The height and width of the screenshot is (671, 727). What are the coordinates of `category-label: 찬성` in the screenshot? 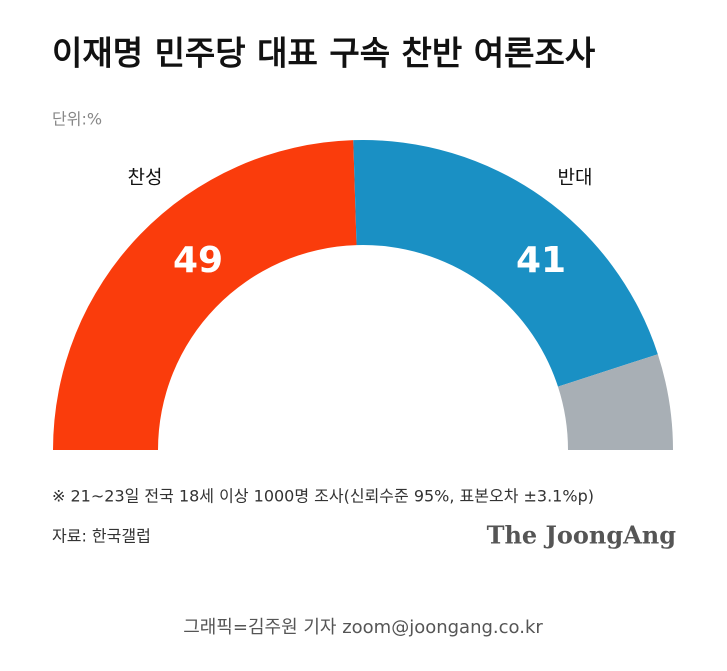 It's located at (145, 178).